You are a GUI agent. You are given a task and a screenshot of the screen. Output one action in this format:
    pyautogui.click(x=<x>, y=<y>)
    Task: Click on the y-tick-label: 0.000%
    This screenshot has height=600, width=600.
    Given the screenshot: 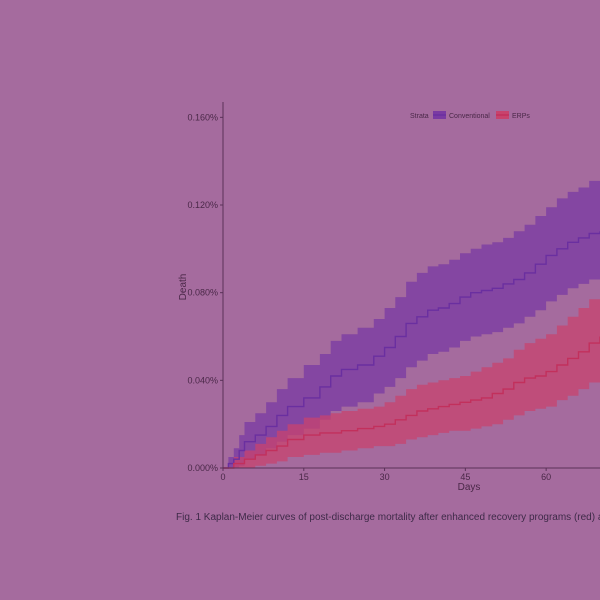 What is the action you would take?
    pyautogui.click(x=202, y=468)
    